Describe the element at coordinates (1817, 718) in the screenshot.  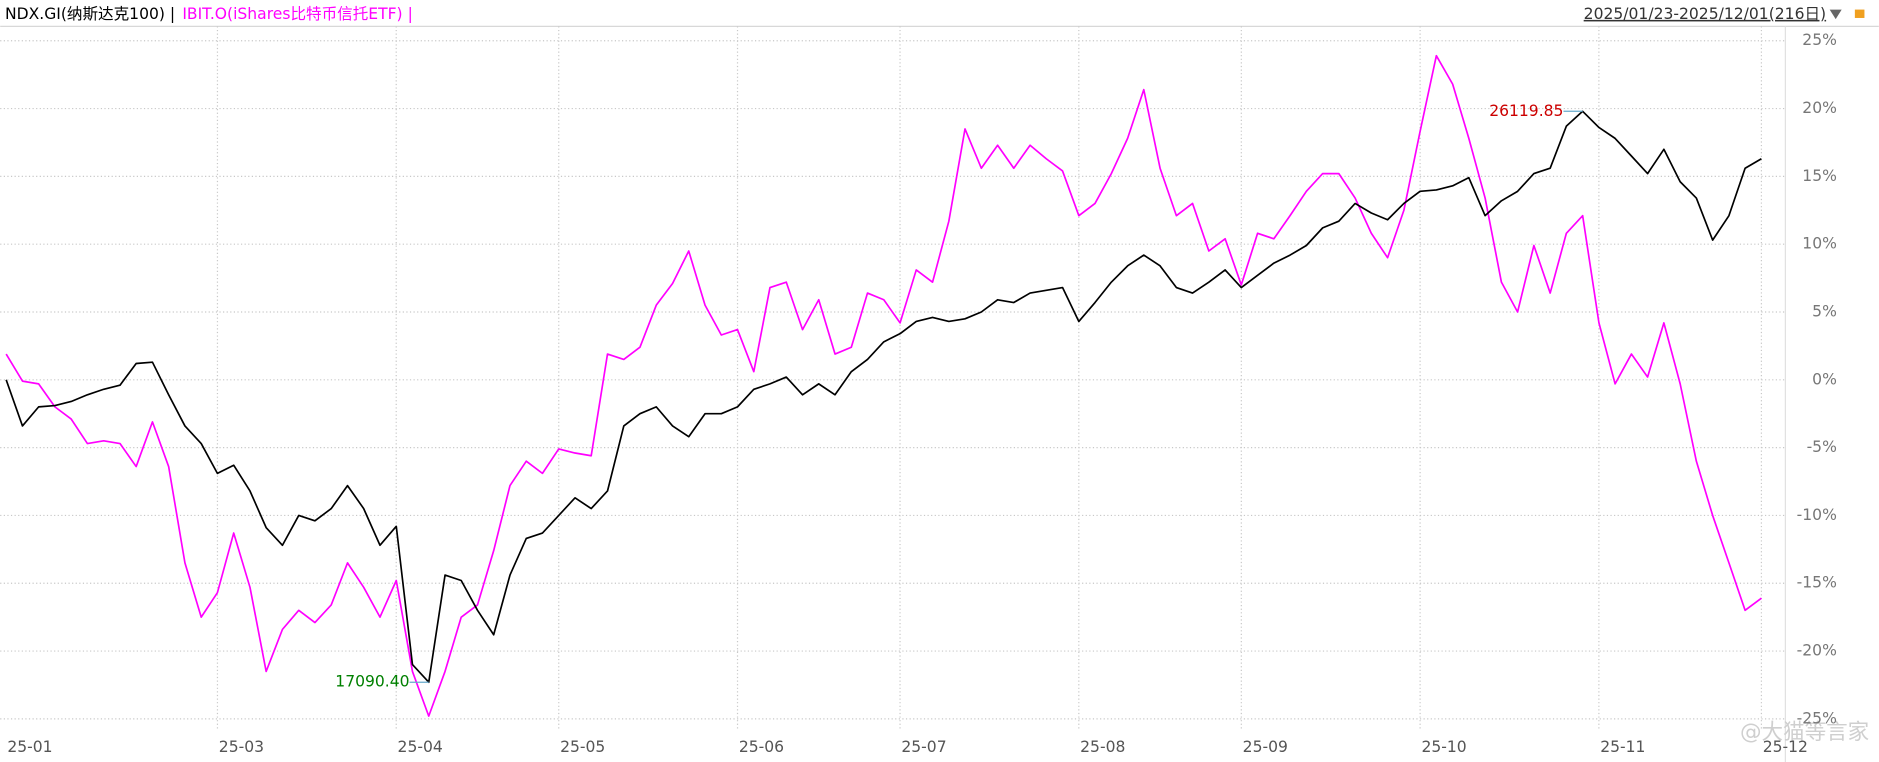
I see `y-tick-label: -25%` at that location.